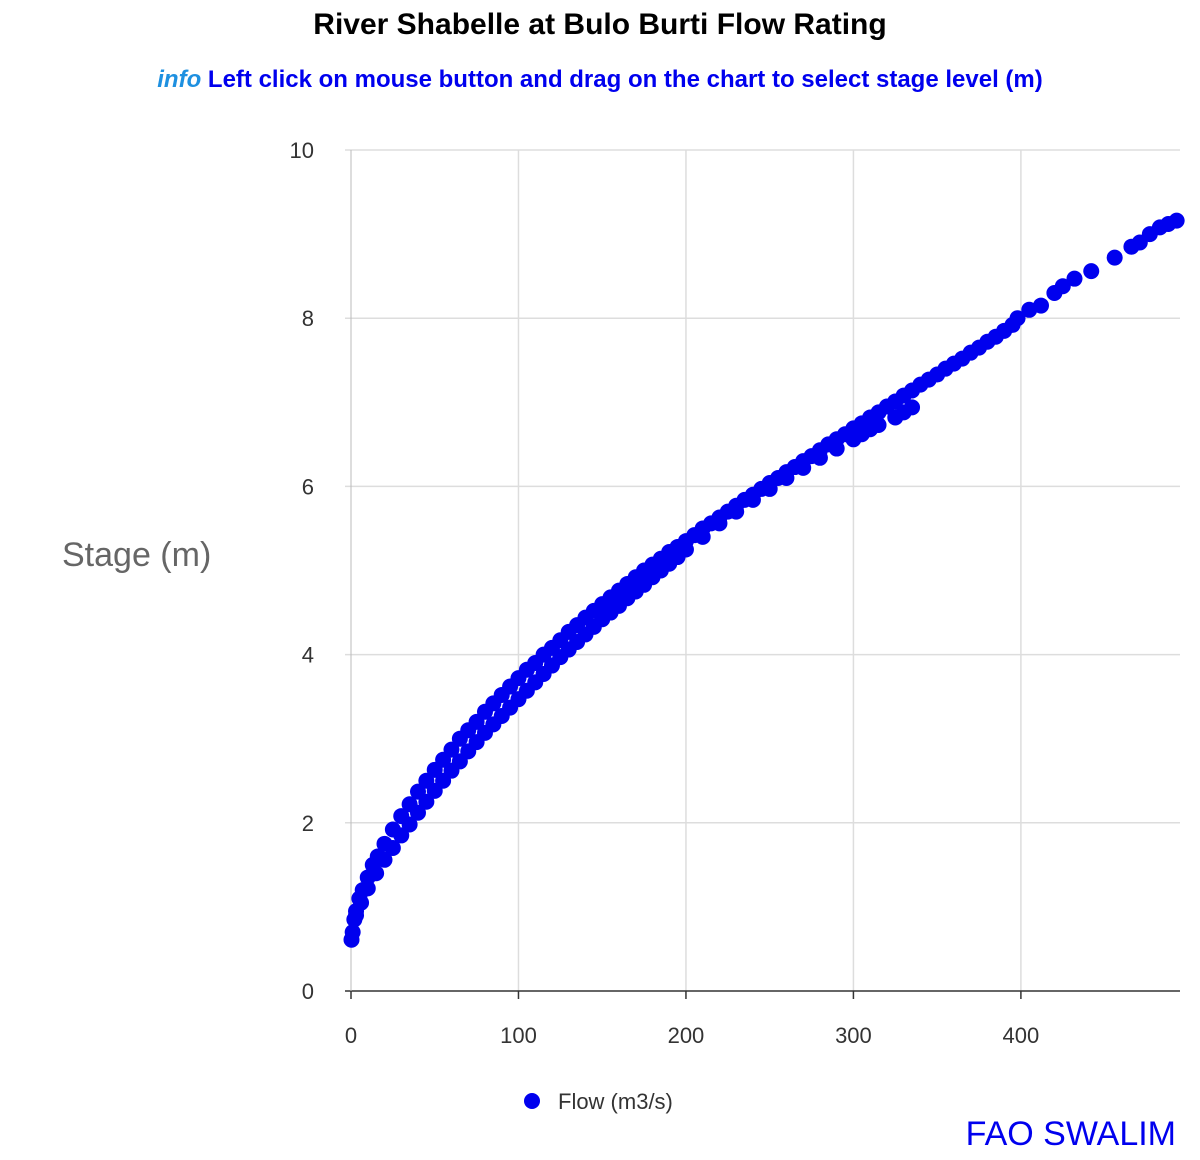 Image resolution: width=1200 pixels, height=1160 pixels. Describe the element at coordinates (308, 486) in the screenshot. I see `y-tick-label: 6` at that location.